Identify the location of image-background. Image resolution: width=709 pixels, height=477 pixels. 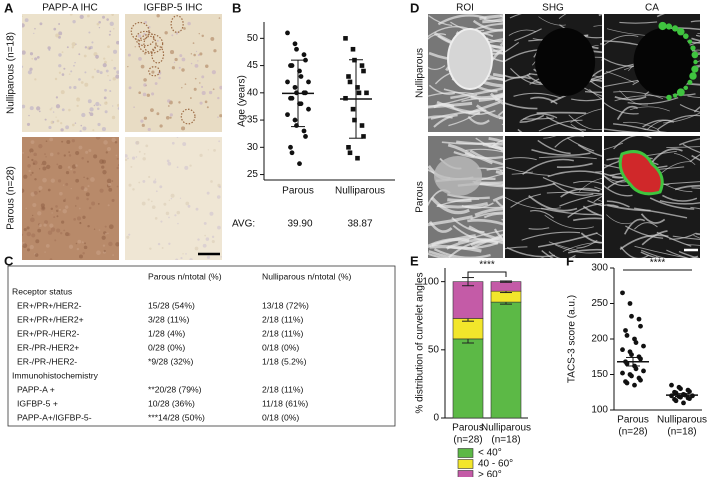
(173, 73).